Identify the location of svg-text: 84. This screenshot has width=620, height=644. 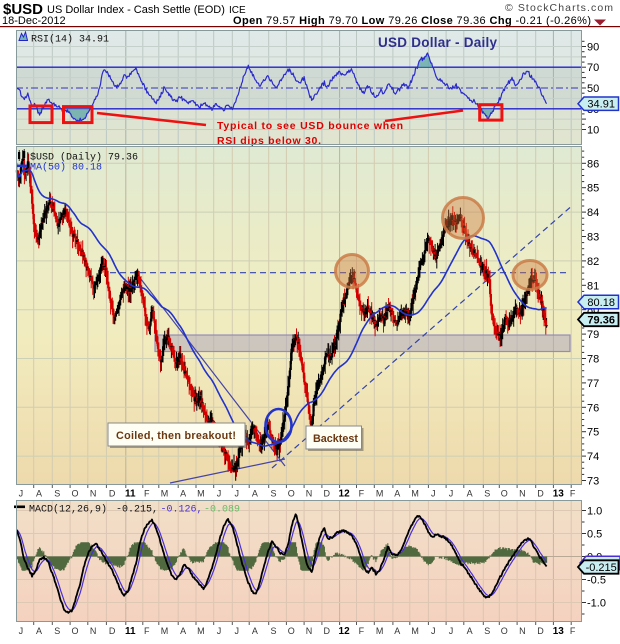
(593, 213).